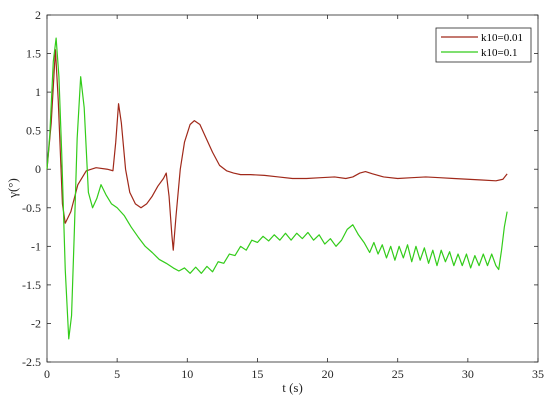 This screenshot has width=550, height=400. What do you see at coordinates (33, 131) in the screenshot?
I see `y-tick-label: 0.5` at bounding box center [33, 131].